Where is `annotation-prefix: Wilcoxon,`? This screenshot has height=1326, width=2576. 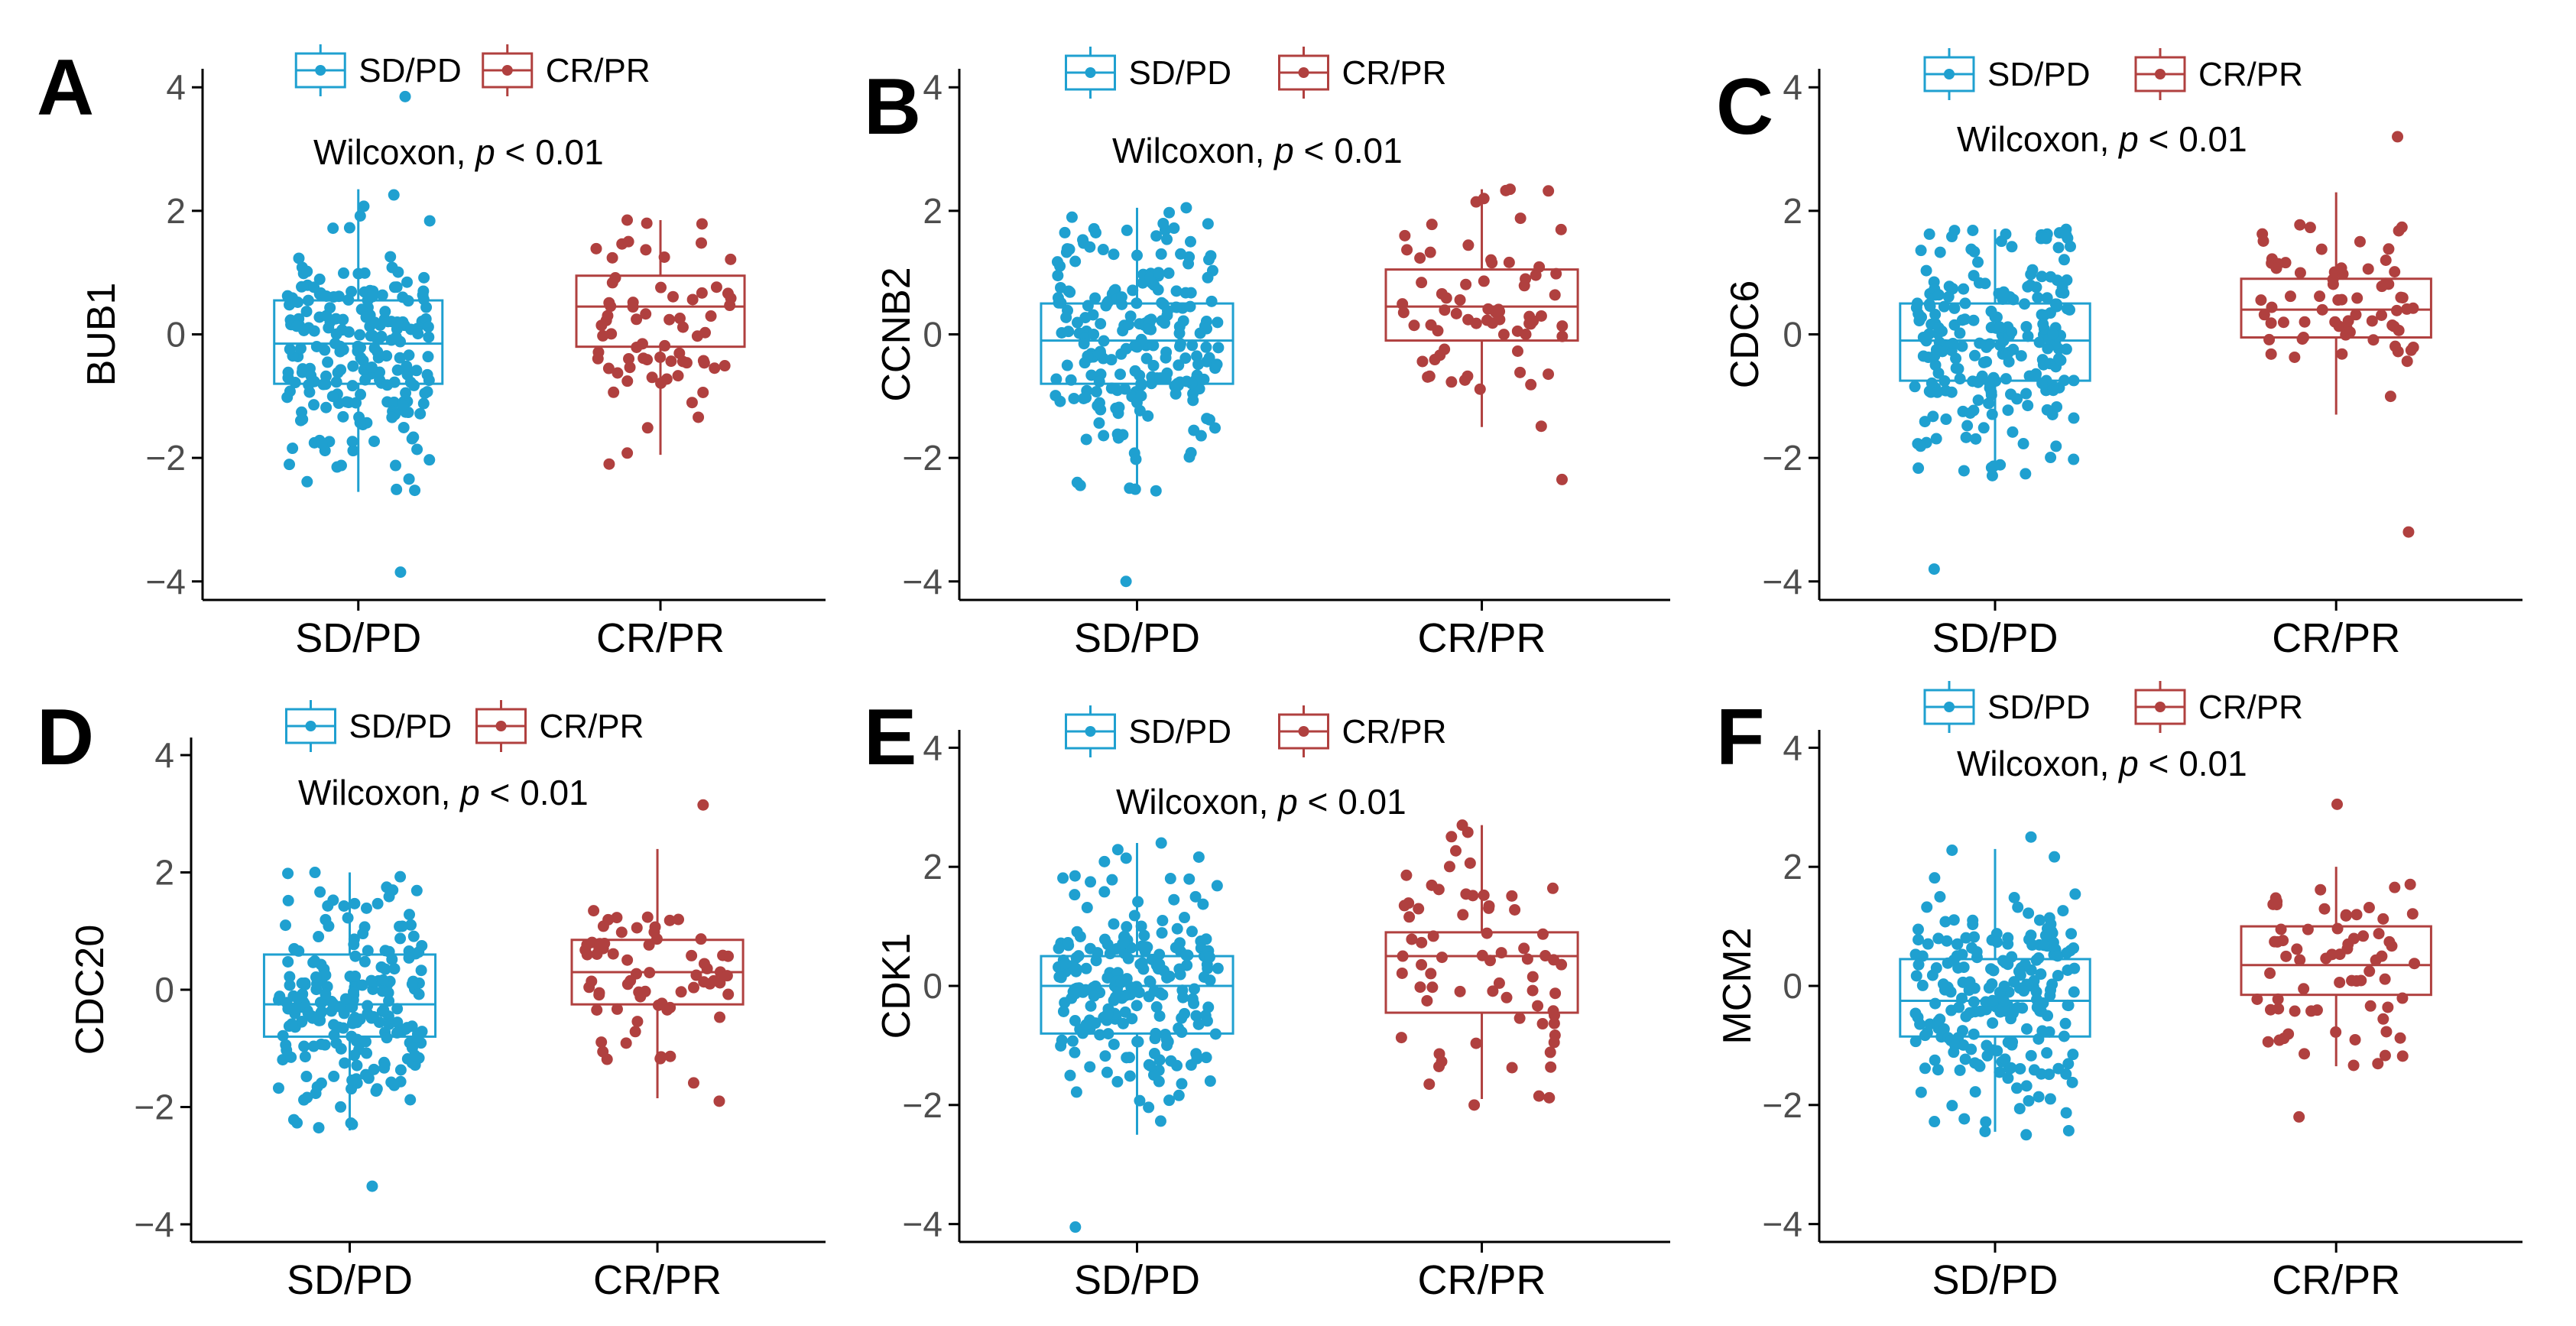
annotation-prefix: Wilcoxon, is located at coordinates (394, 152).